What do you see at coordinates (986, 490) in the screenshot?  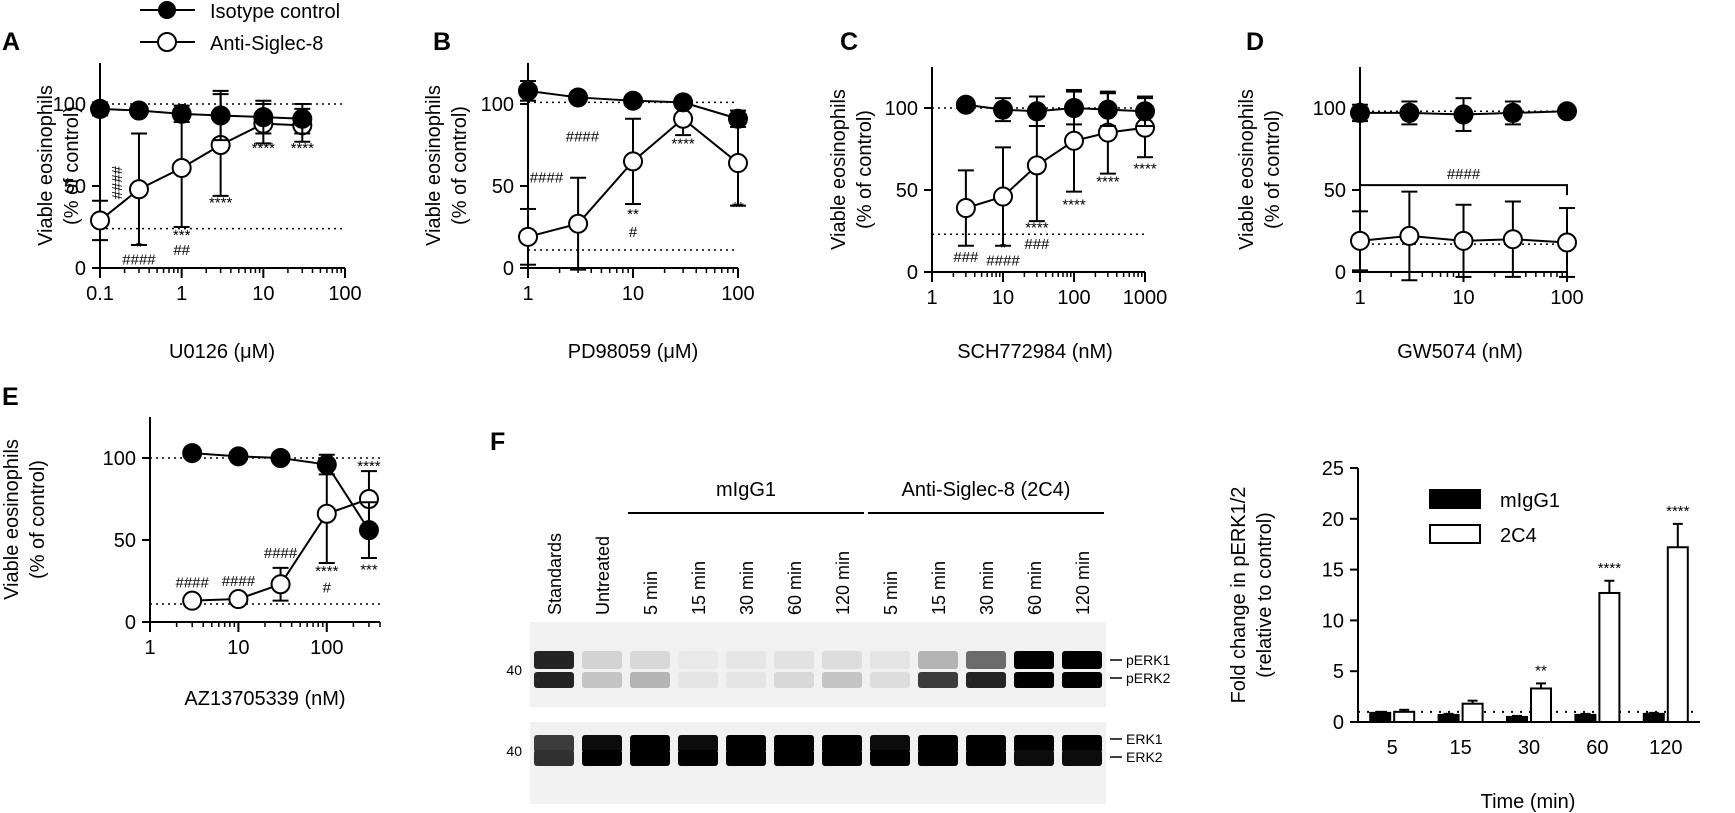 I see `group-header: Anti-Siglec-8 (2C4)` at bounding box center [986, 490].